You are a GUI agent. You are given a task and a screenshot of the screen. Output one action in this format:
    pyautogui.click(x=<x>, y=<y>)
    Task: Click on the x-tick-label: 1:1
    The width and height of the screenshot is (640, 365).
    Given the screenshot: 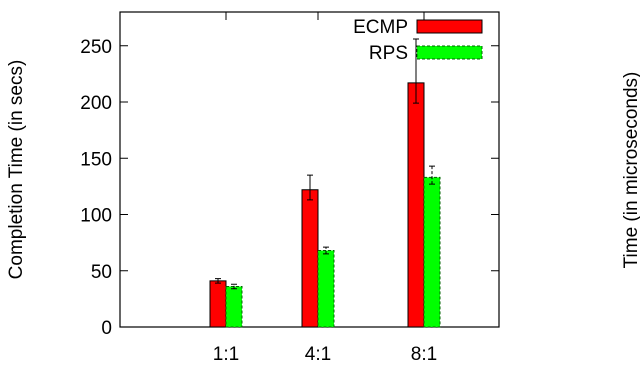 What is the action you would take?
    pyautogui.click(x=226, y=354)
    